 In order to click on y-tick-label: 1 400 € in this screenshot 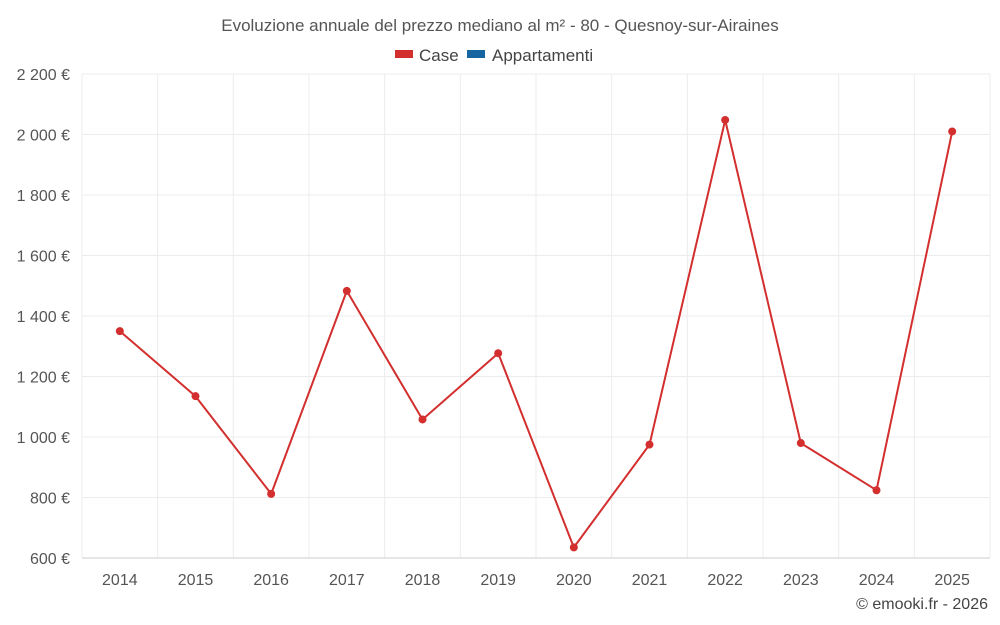, I will do `click(43, 317)`.